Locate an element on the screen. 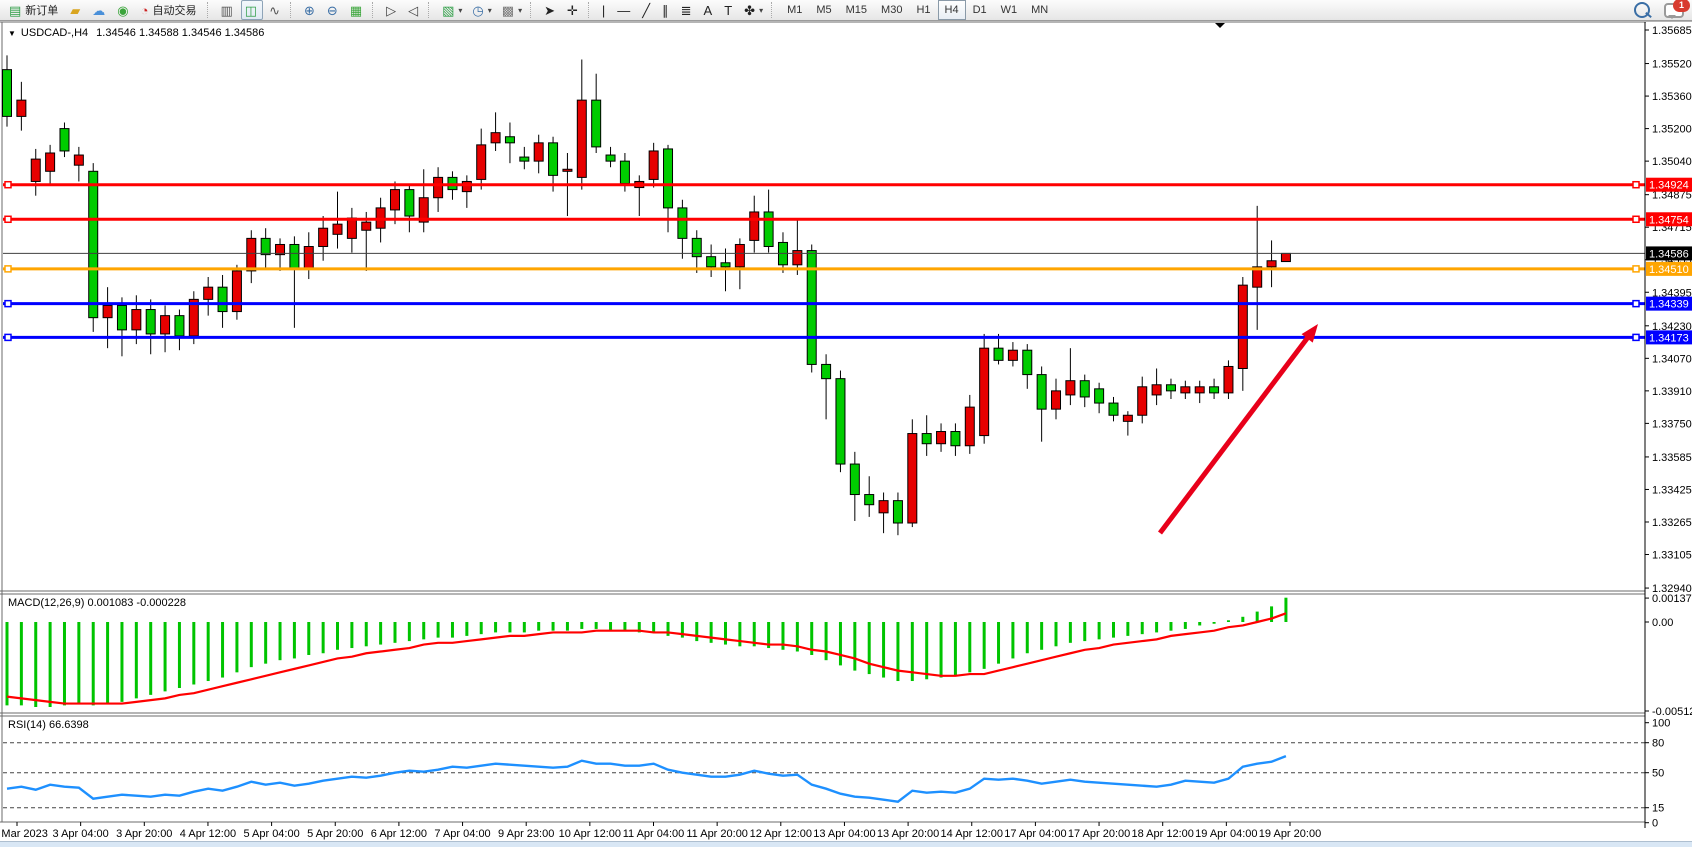  tile-windows-icon: ▦ is located at coordinates (356, 10).